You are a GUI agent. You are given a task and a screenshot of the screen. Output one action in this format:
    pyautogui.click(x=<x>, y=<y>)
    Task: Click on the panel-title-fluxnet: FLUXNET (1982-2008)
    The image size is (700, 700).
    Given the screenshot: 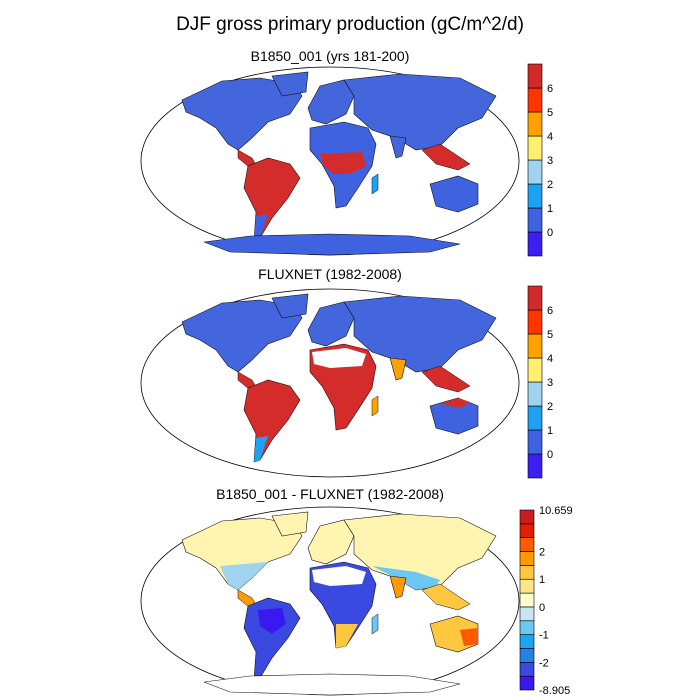 What is the action you would take?
    pyautogui.click(x=330, y=274)
    